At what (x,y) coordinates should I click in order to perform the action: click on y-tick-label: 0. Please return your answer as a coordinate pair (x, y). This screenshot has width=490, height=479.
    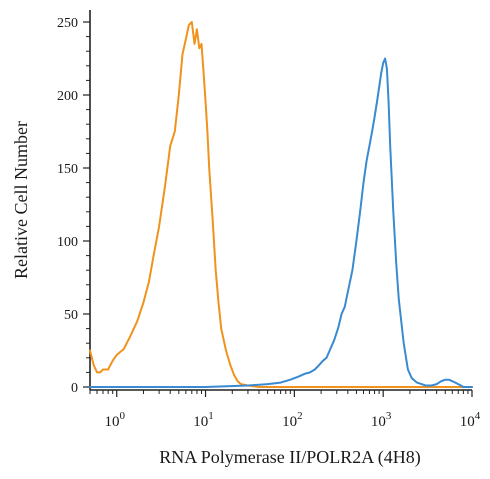
    Looking at the image, I should click on (74, 388).